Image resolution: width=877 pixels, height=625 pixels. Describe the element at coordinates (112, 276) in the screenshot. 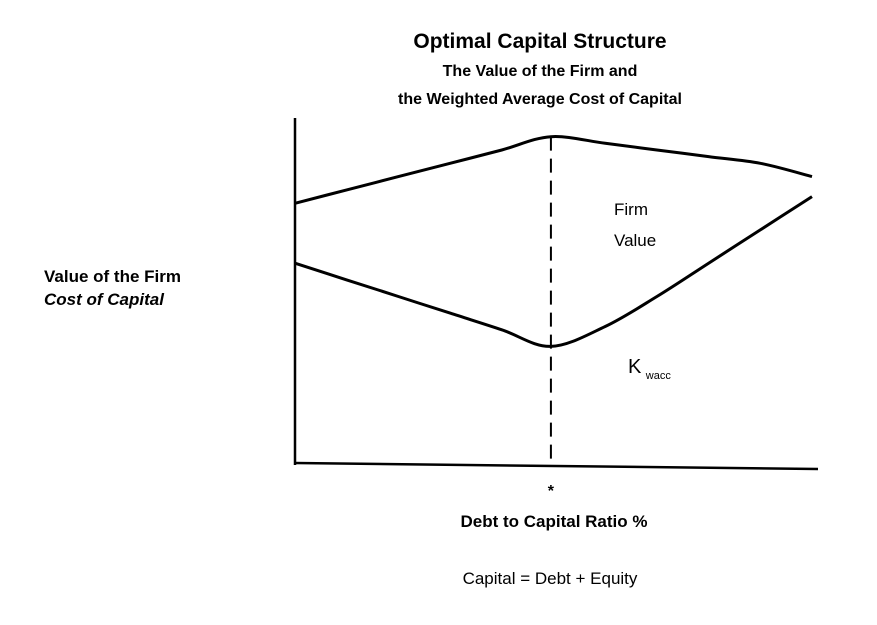

I see `y-axis-label-line-1: Value of the Firm` at that location.